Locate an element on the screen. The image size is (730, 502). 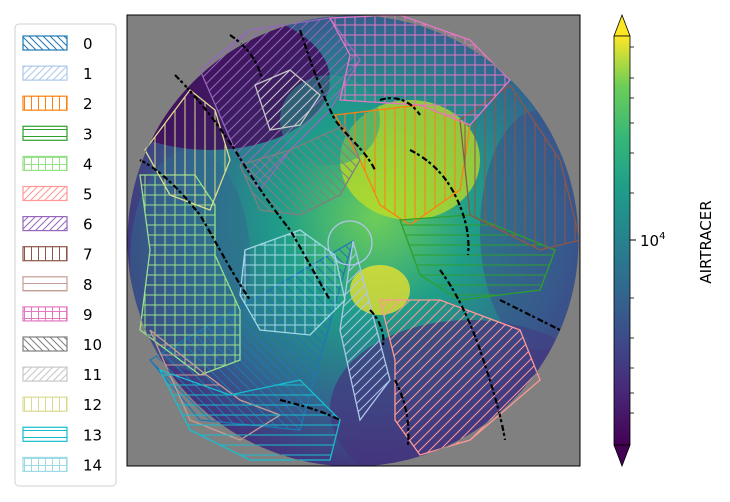
legend-label-12: 12 is located at coordinates (92, 405).